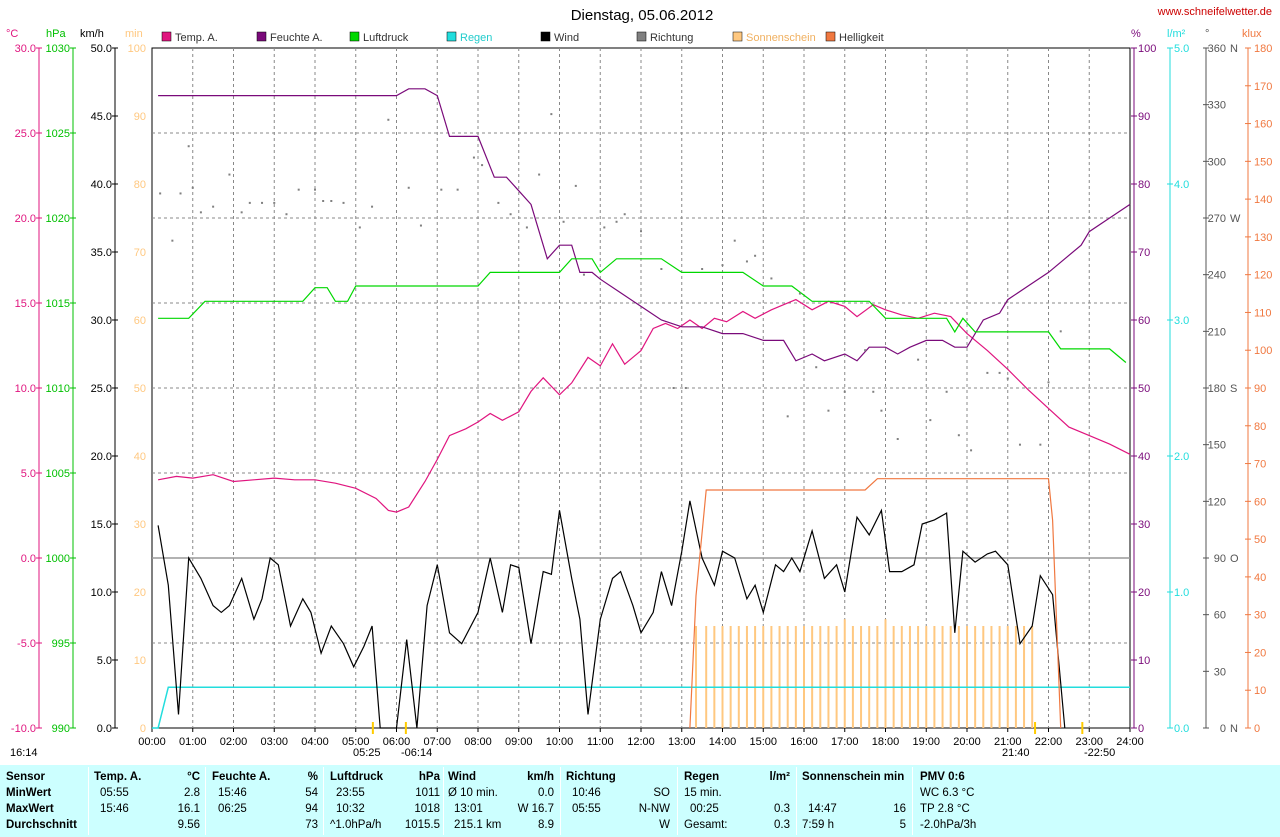  I want to click on humidity-axis-tick-label: 70, so click(1144, 253).